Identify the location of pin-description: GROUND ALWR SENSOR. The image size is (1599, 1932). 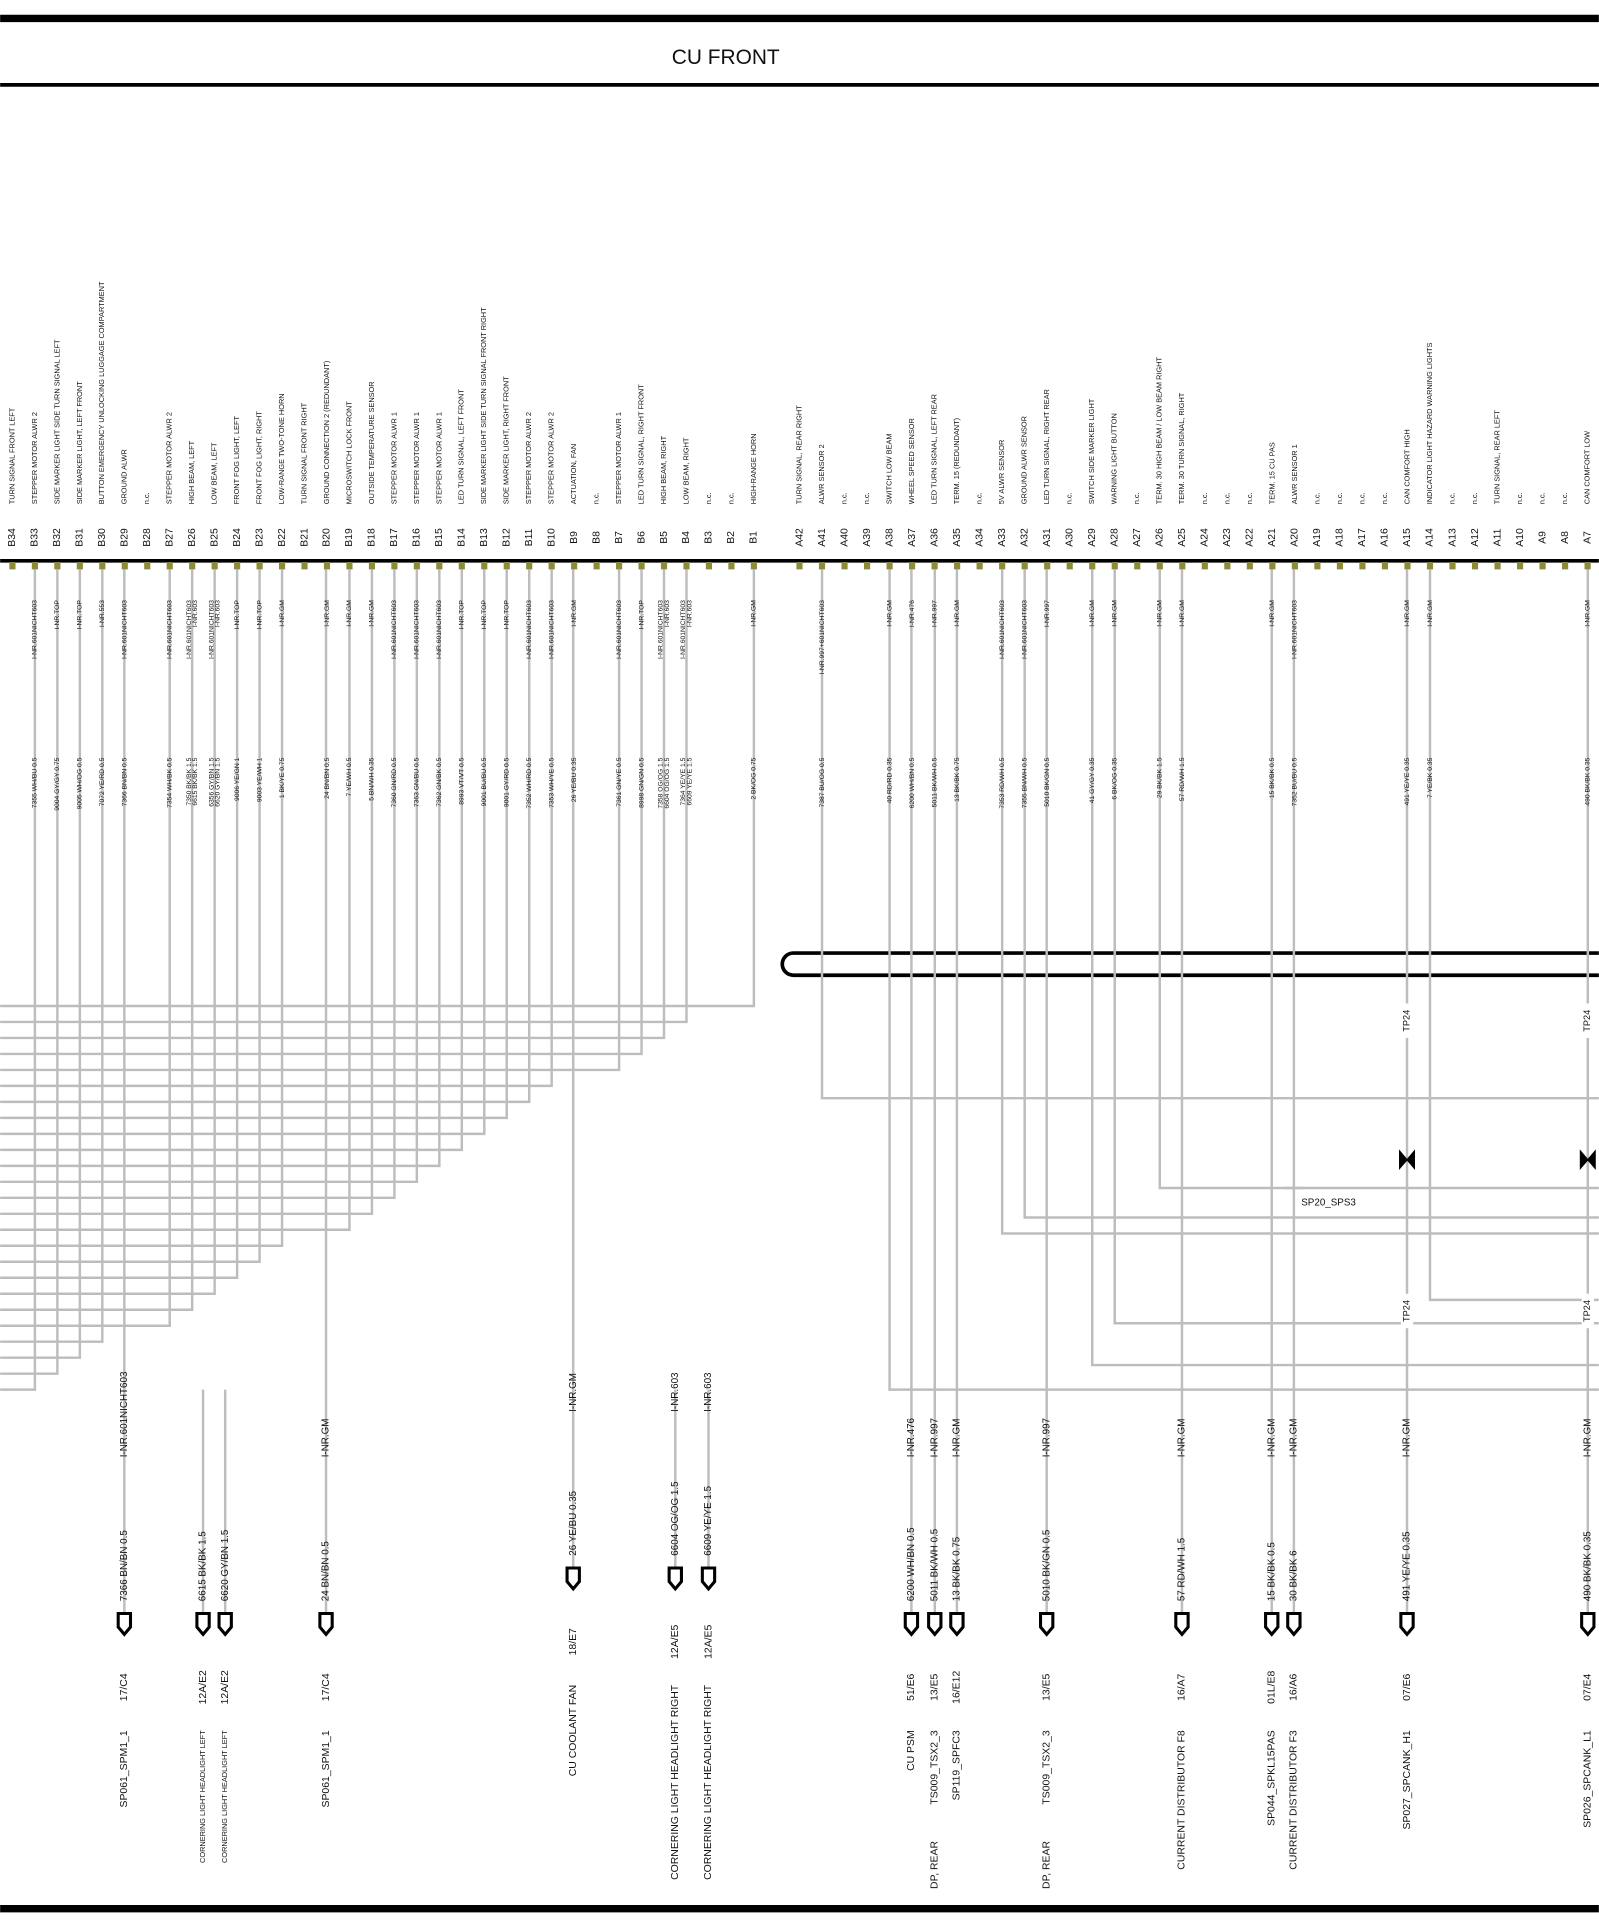
(1024, 460).